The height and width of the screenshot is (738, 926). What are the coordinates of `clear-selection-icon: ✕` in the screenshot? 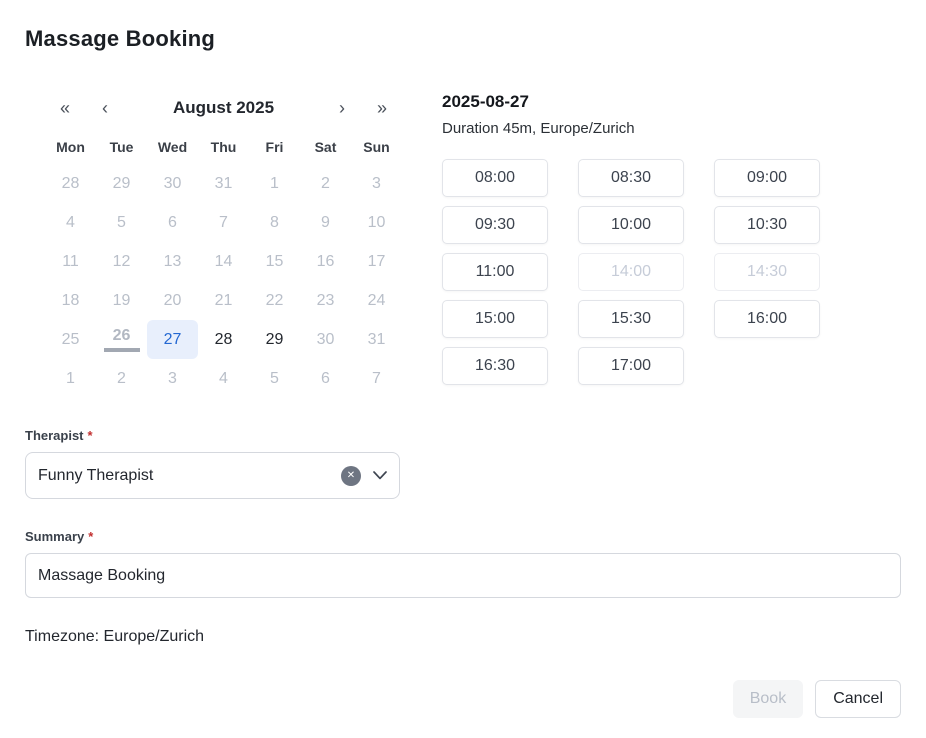 It's located at (351, 475).